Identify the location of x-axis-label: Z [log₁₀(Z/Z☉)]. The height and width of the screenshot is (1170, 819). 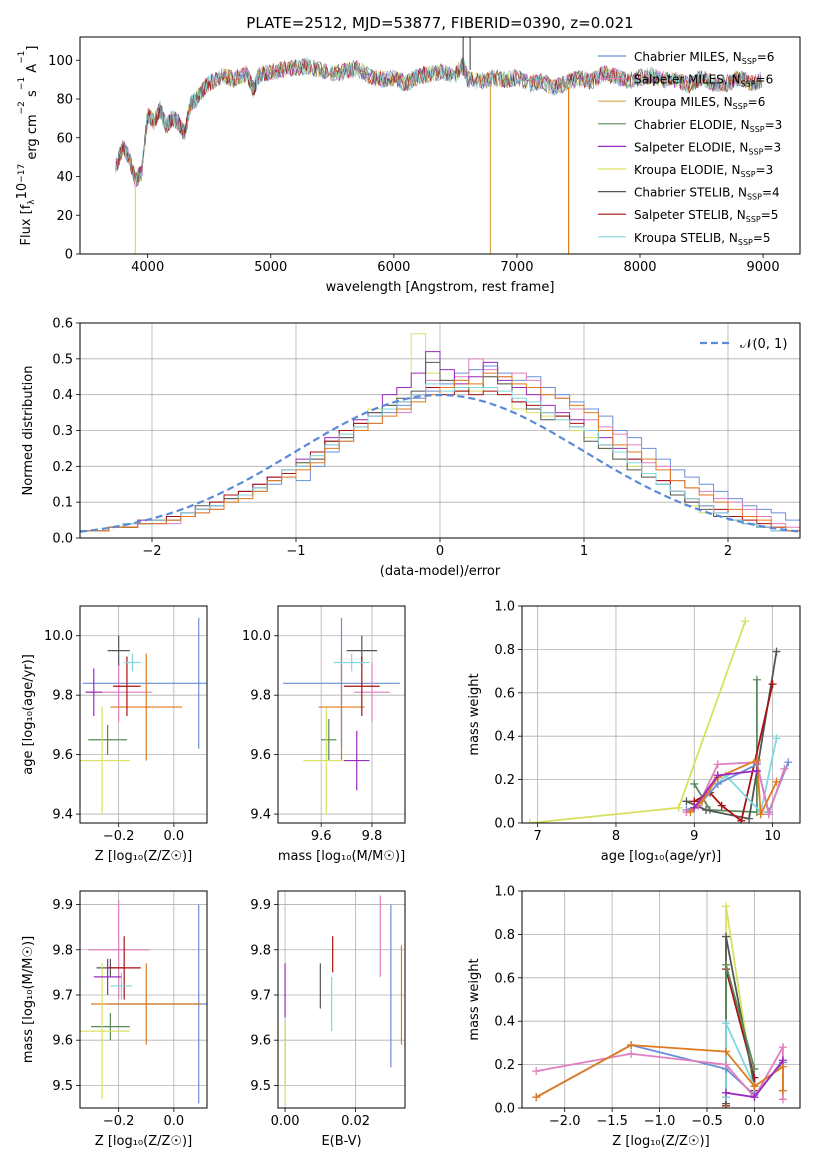
(143, 1141).